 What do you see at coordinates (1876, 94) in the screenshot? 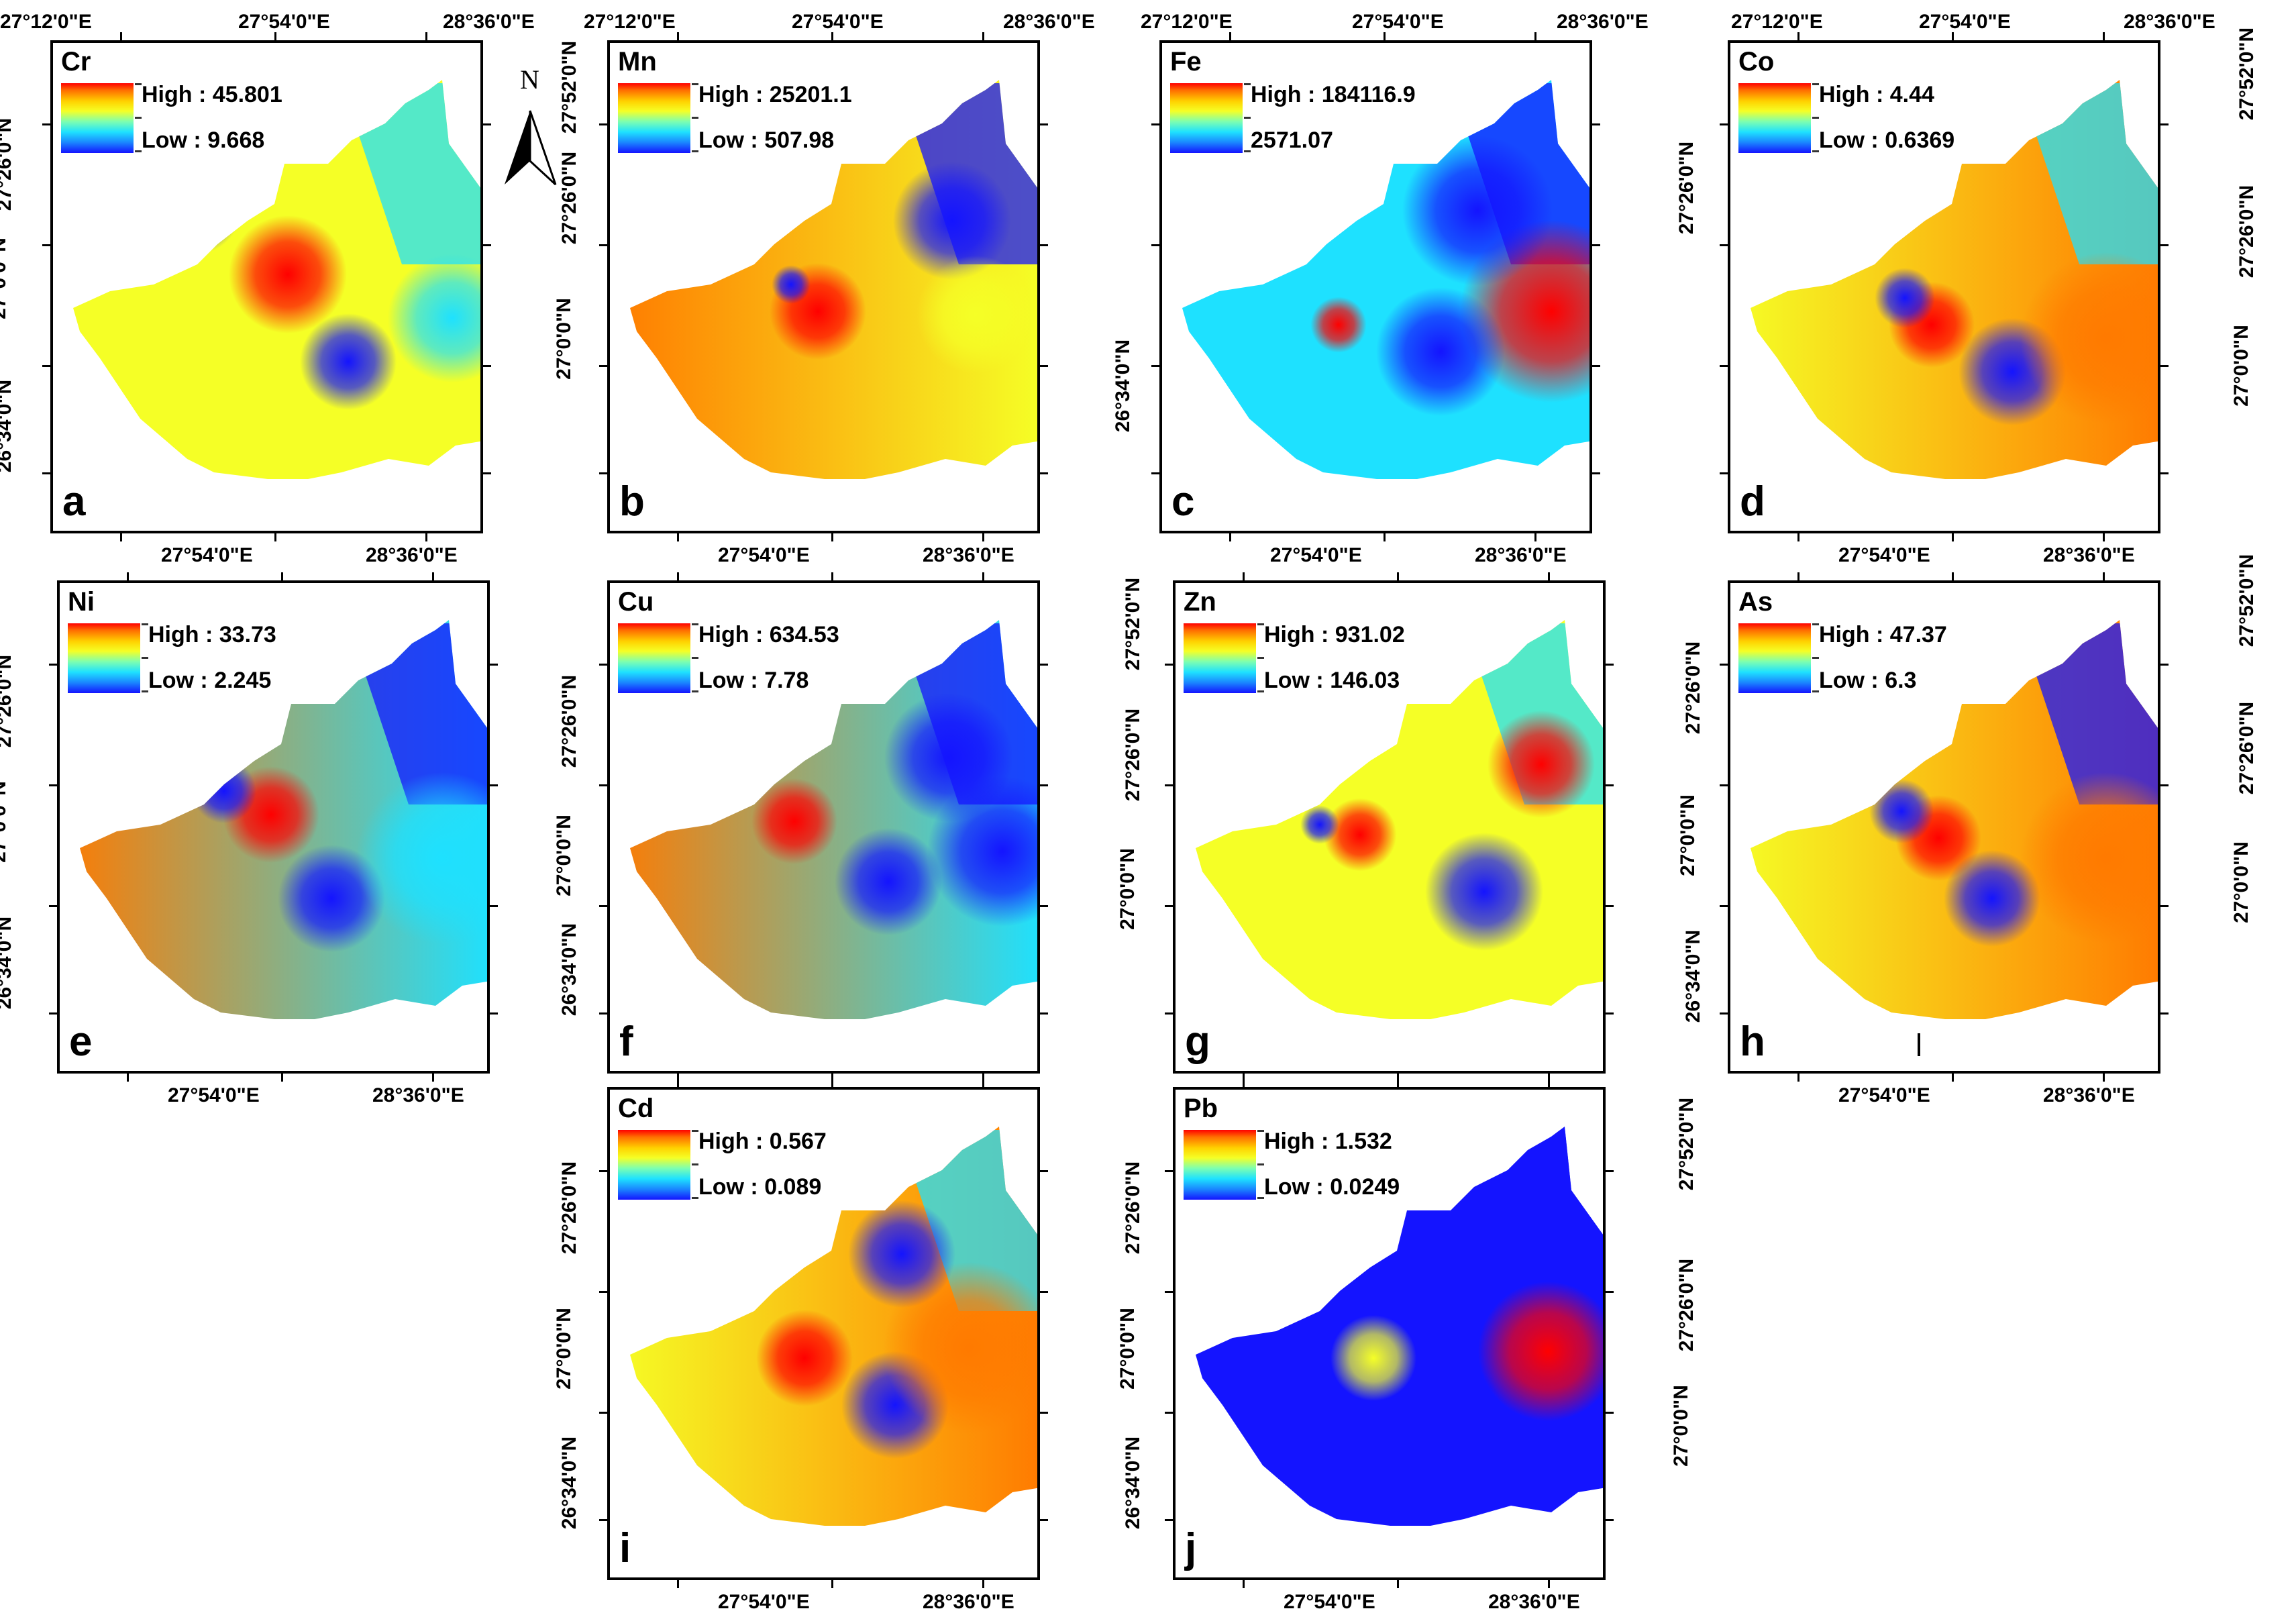
I see `legend-high-value: High : 4.44` at bounding box center [1876, 94].